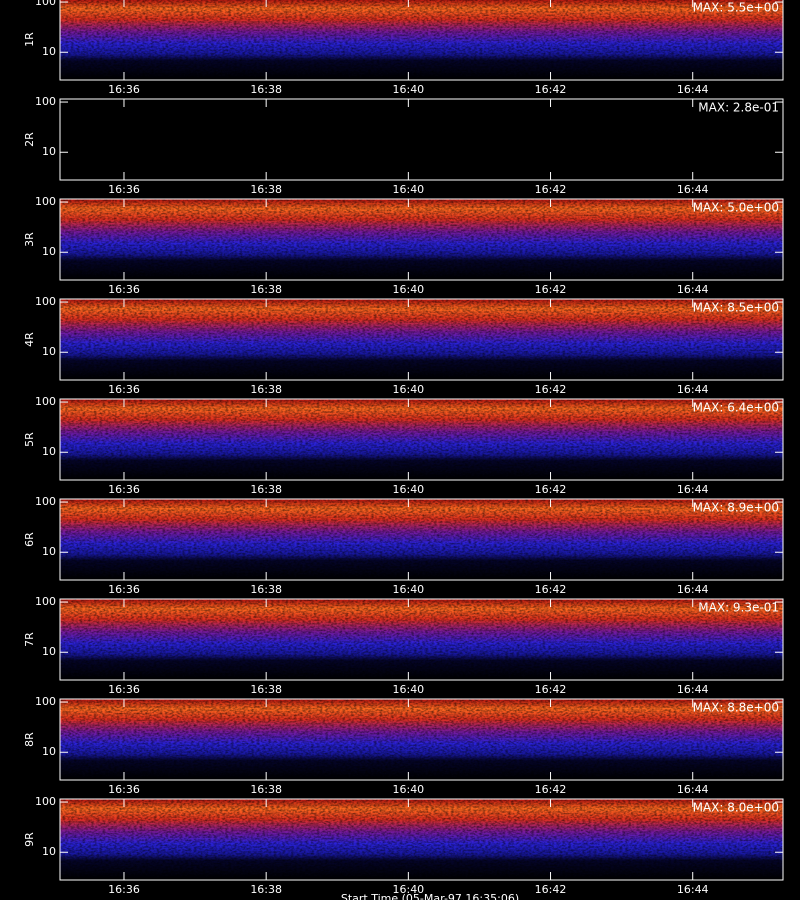  I want to click on y-axis-label: 3R, so click(29, 239).